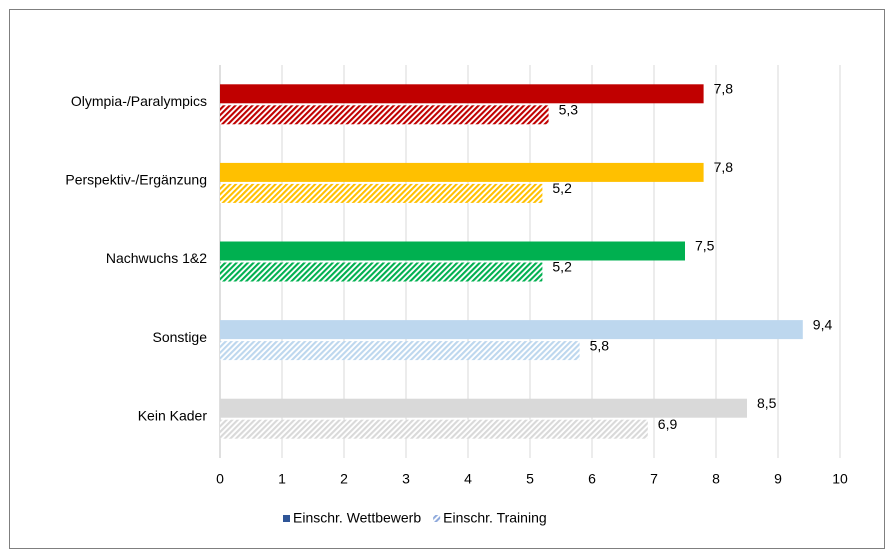  What do you see at coordinates (592, 479) in the screenshot?
I see `x-tick-label: 6` at bounding box center [592, 479].